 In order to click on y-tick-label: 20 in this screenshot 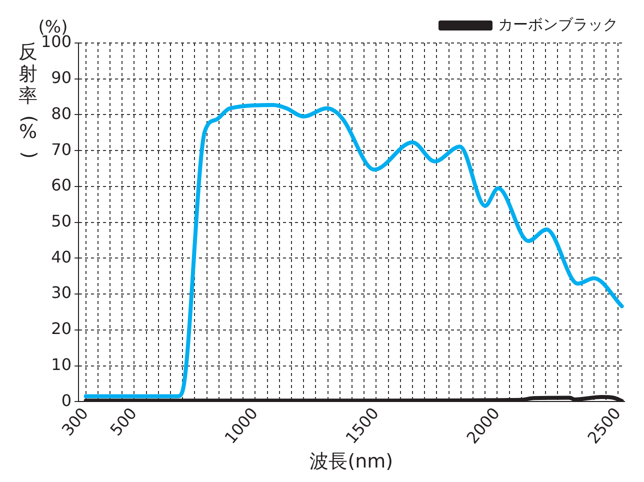, I will do `click(61, 328)`.